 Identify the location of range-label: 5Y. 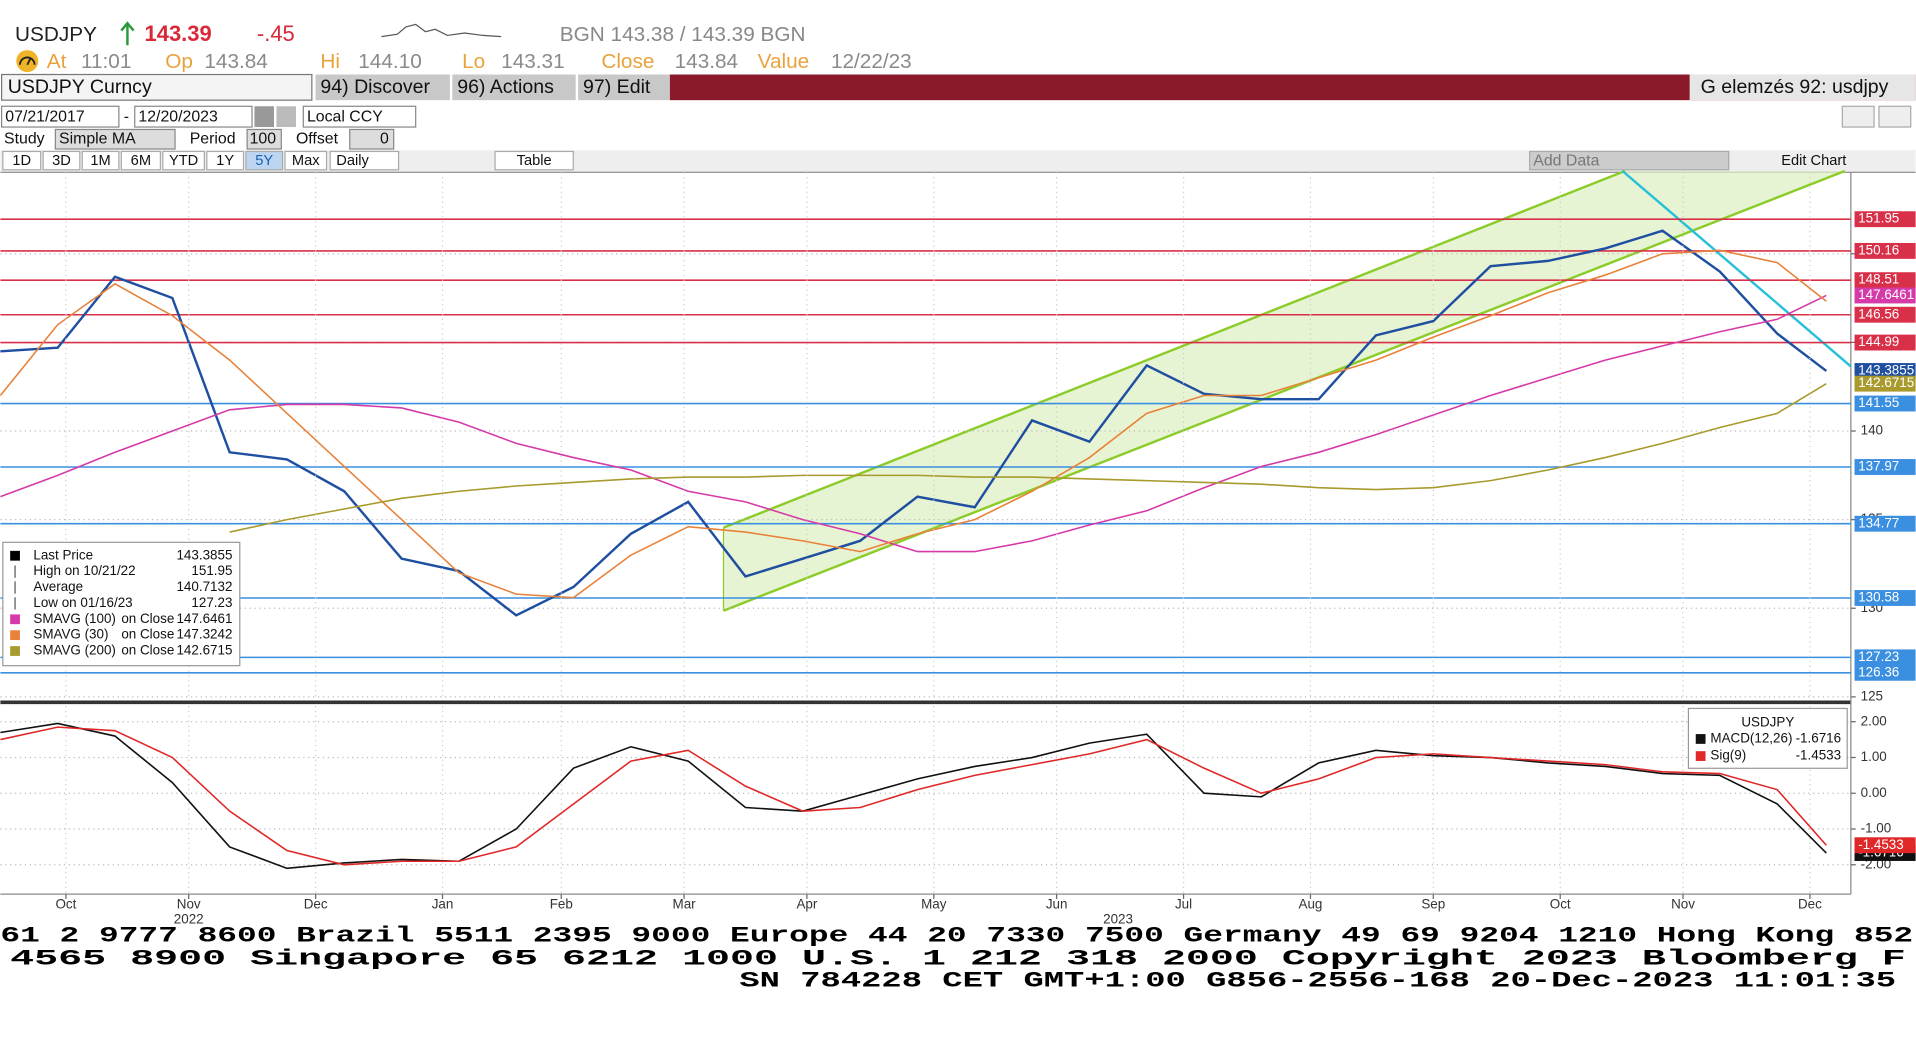
(264, 161).